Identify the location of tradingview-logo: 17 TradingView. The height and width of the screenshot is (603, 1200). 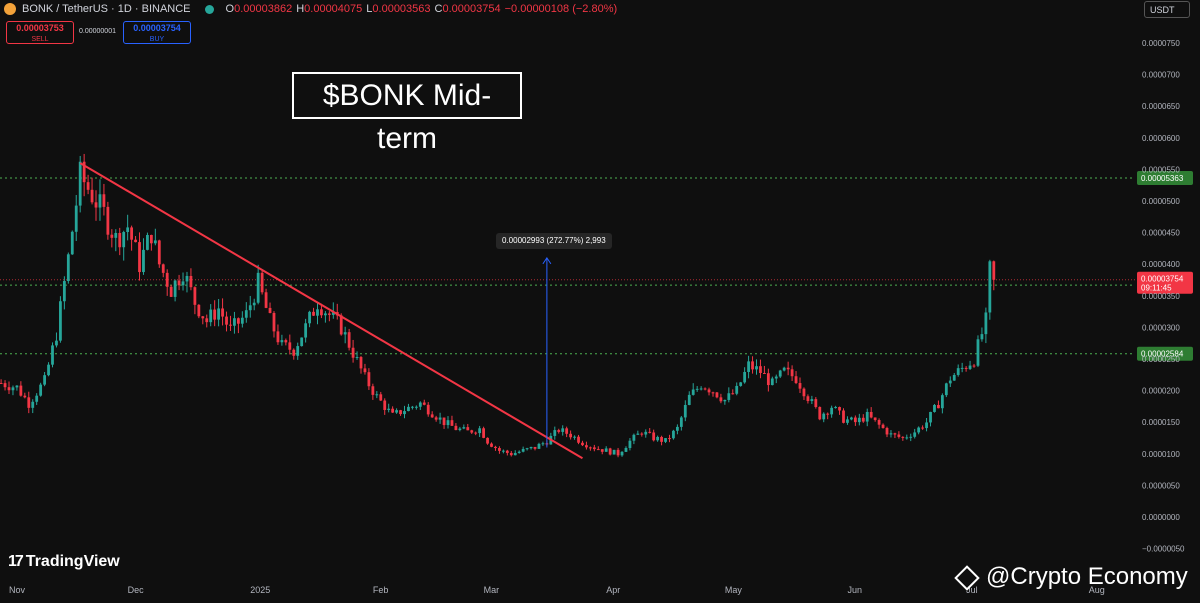
(64, 562).